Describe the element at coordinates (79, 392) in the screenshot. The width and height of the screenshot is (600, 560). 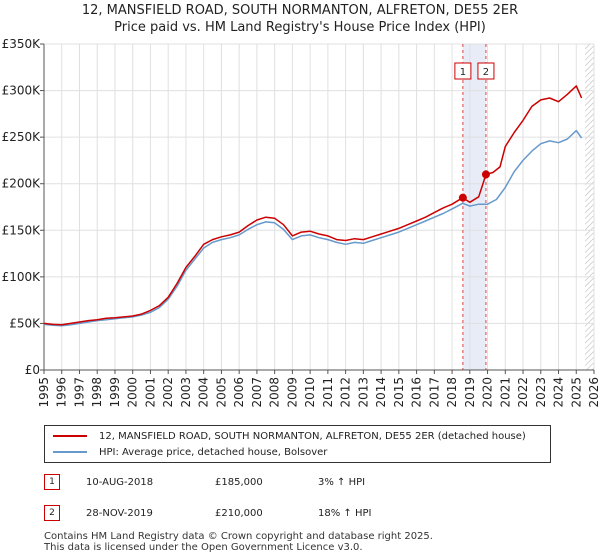
I see `x-tick-label: 1997` at that location.